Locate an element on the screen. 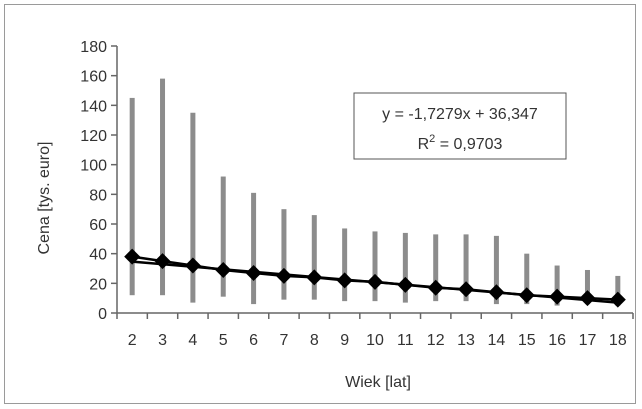 Image resolution: width=642 pixels, height=409 pixels. mean-markers is located at coordinates (375, 278).